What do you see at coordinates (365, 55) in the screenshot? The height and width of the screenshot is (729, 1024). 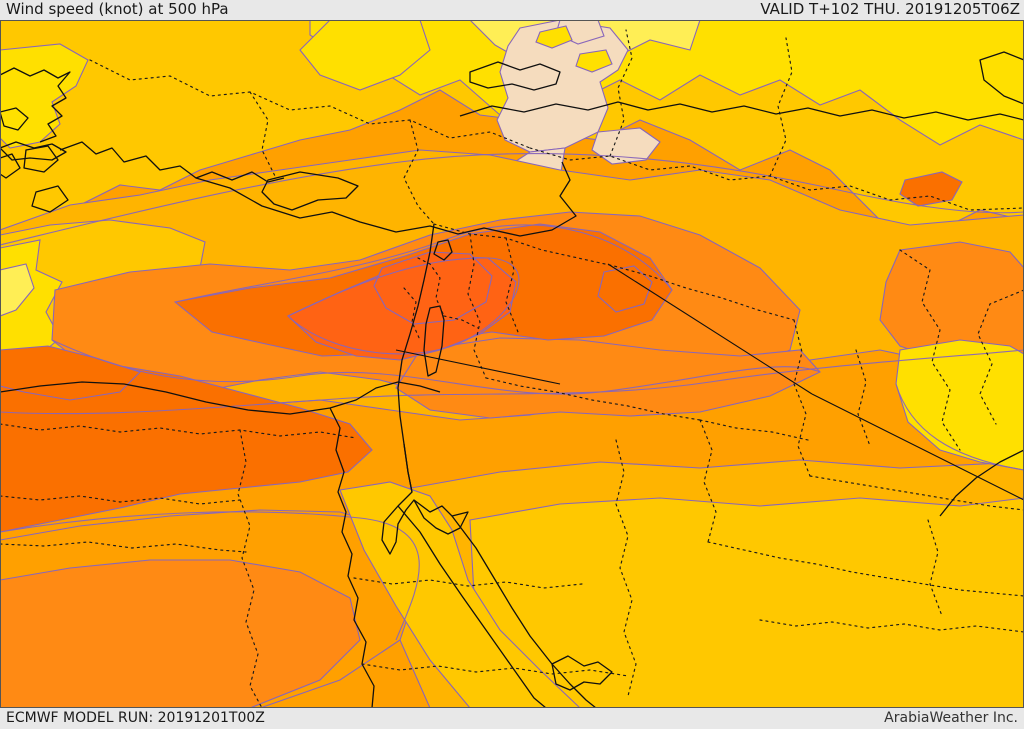 I see `band-yellow-lobe-west` at bounding box center [365, 55].